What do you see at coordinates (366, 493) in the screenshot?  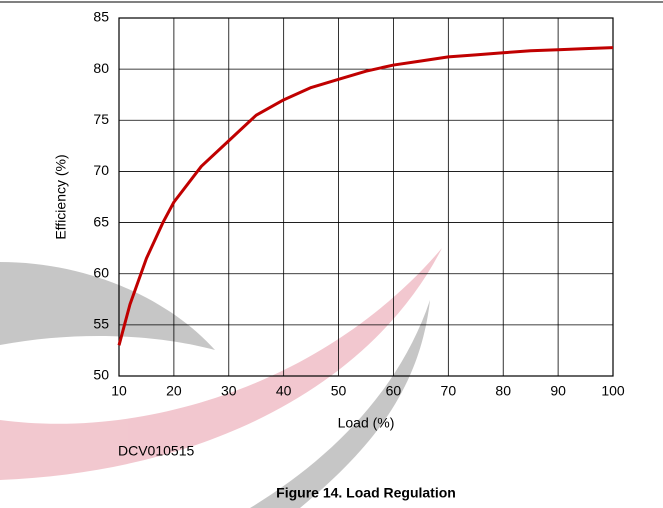 I see `caption: Figure 14. Load Regulation` at bounding box center [366, 493].